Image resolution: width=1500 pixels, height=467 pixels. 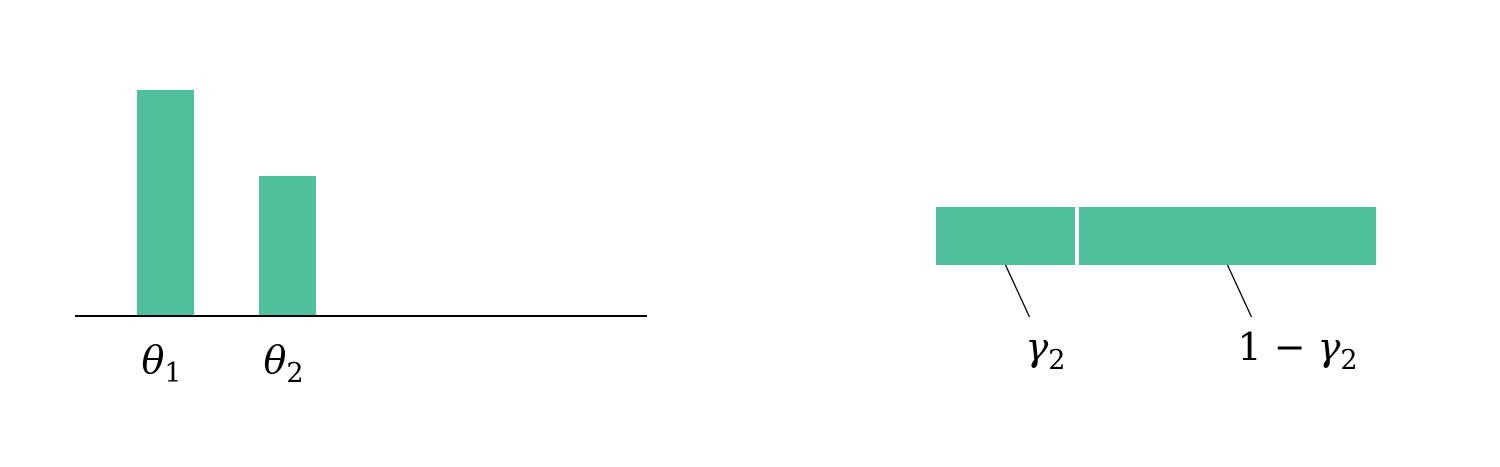 What do you see at coordinates (274, 360) in the screenshot?
I see `bar-theta-2-symbol: θ` at bounding box center [274, 360].